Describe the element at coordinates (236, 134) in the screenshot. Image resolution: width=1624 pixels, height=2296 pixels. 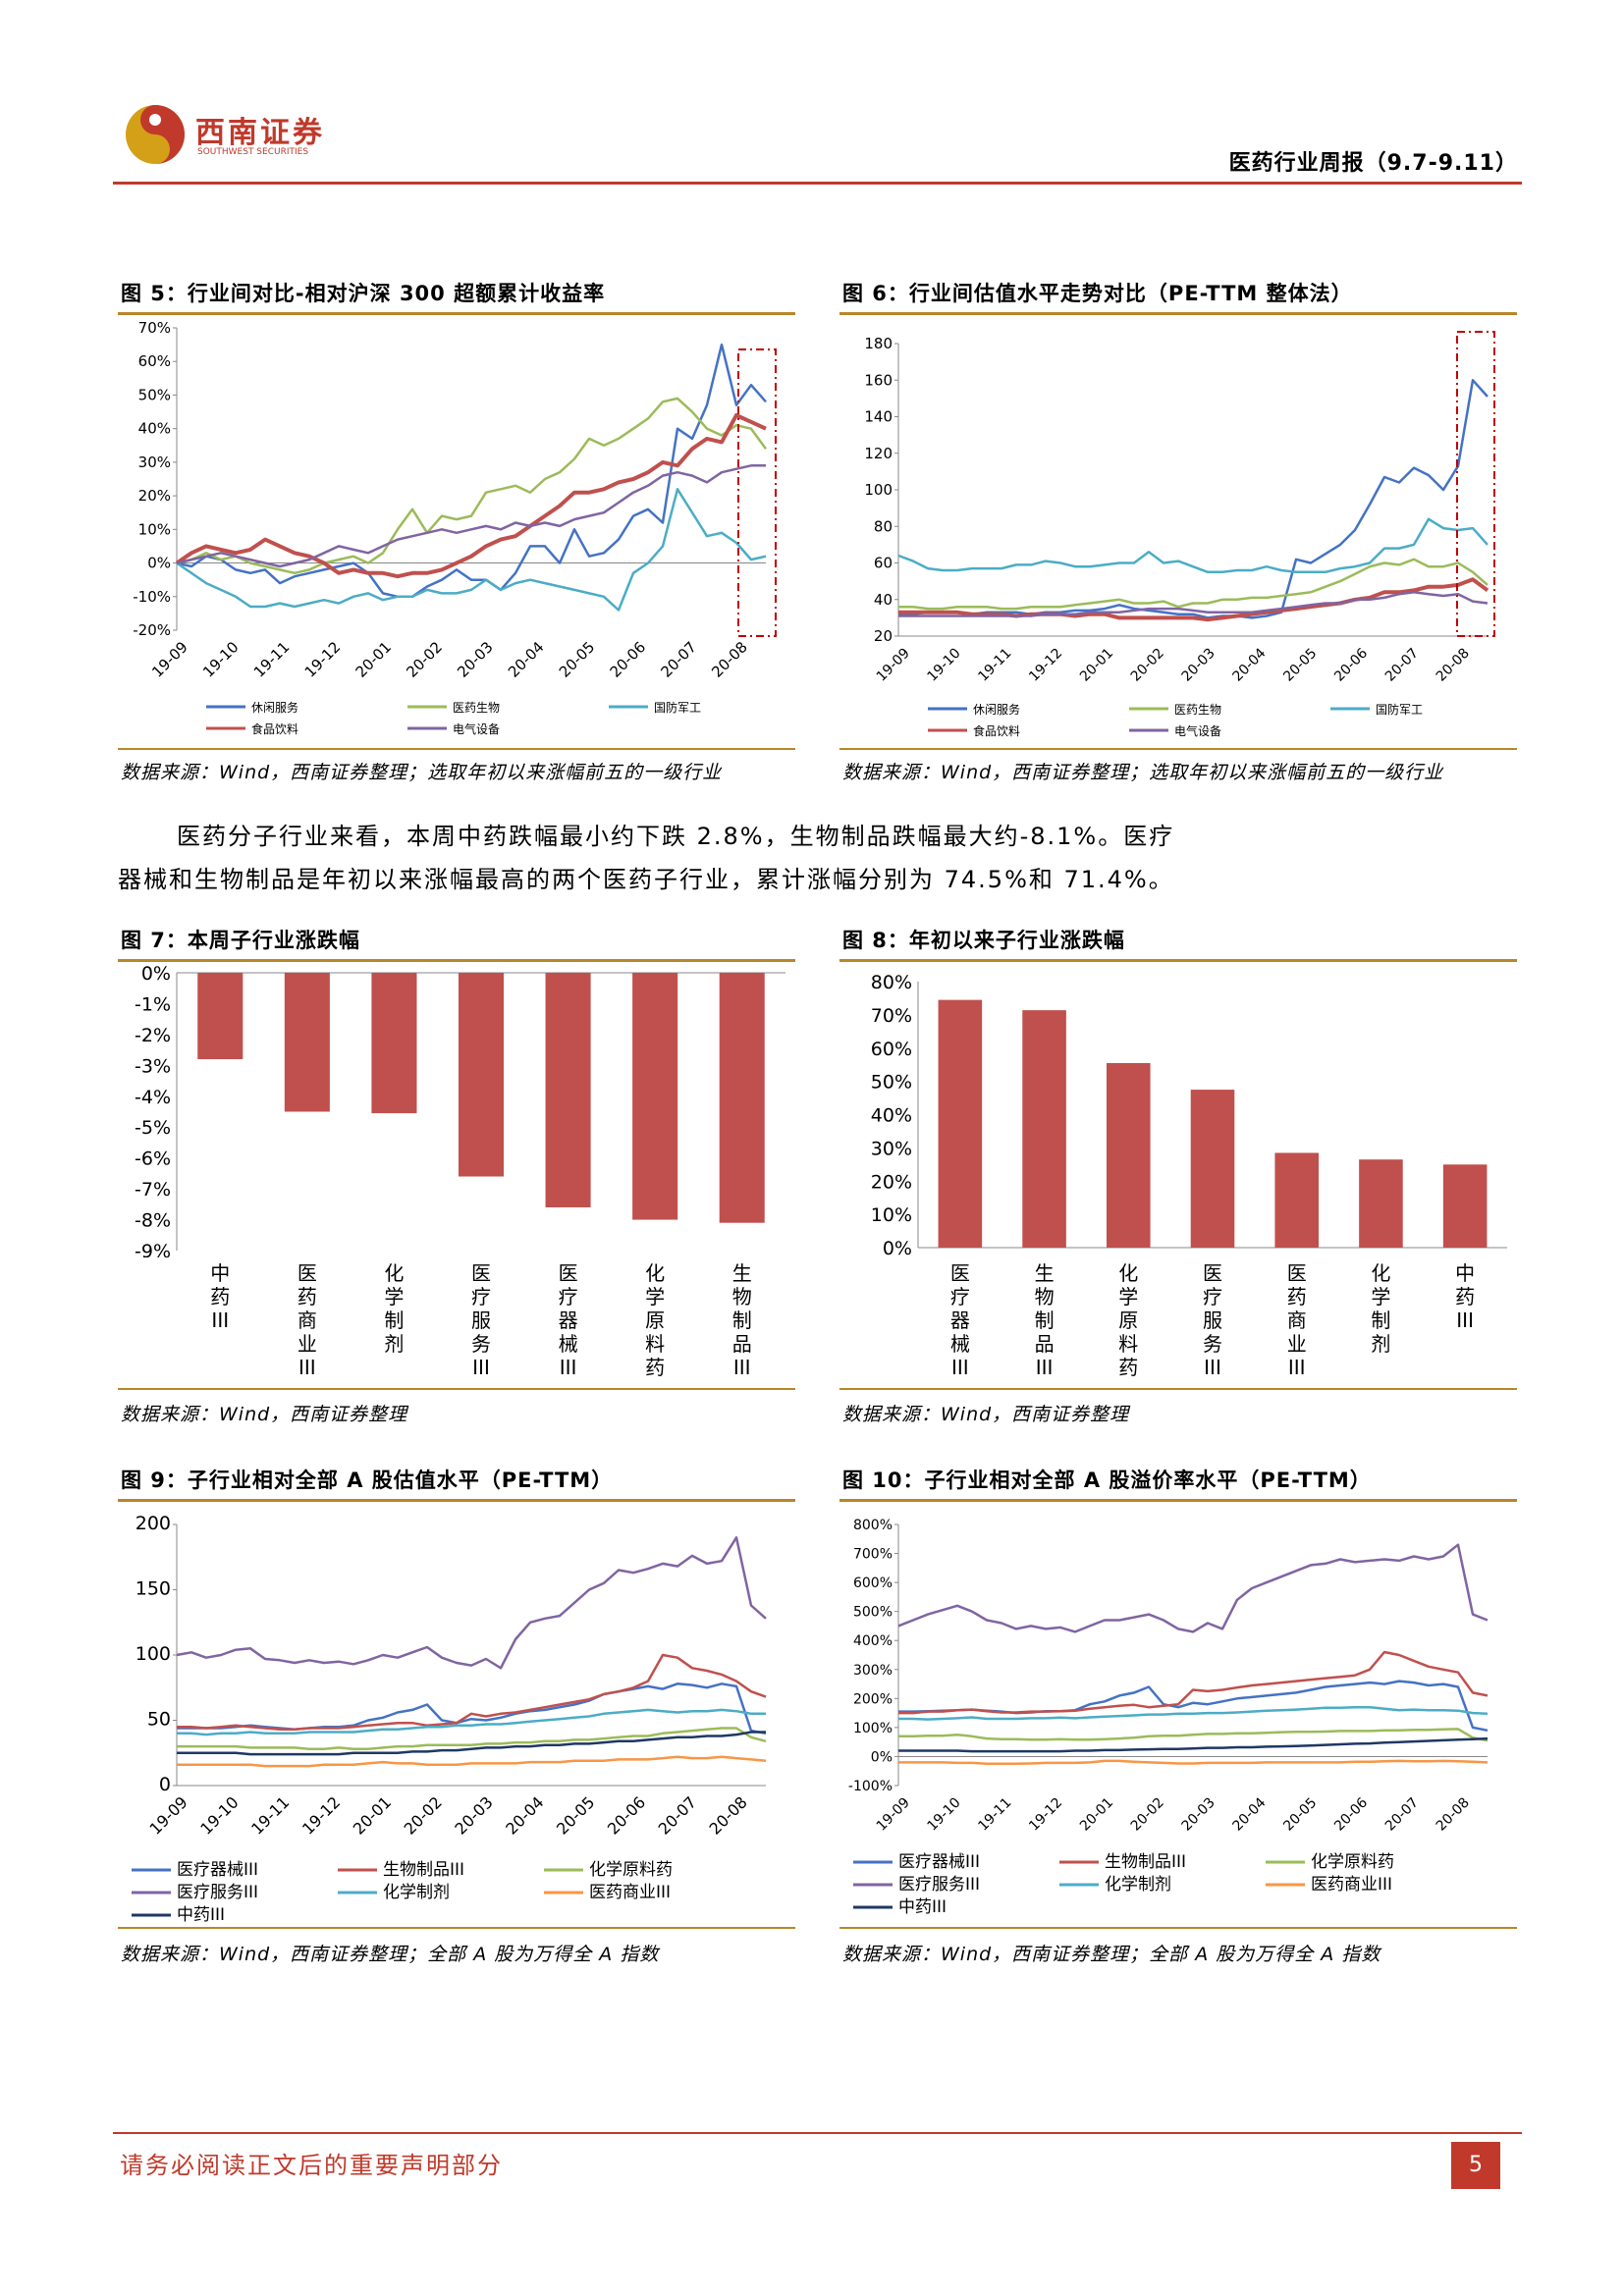
I see `logo: 西南证券 SOUTHWEST SECURITIES` at that location.